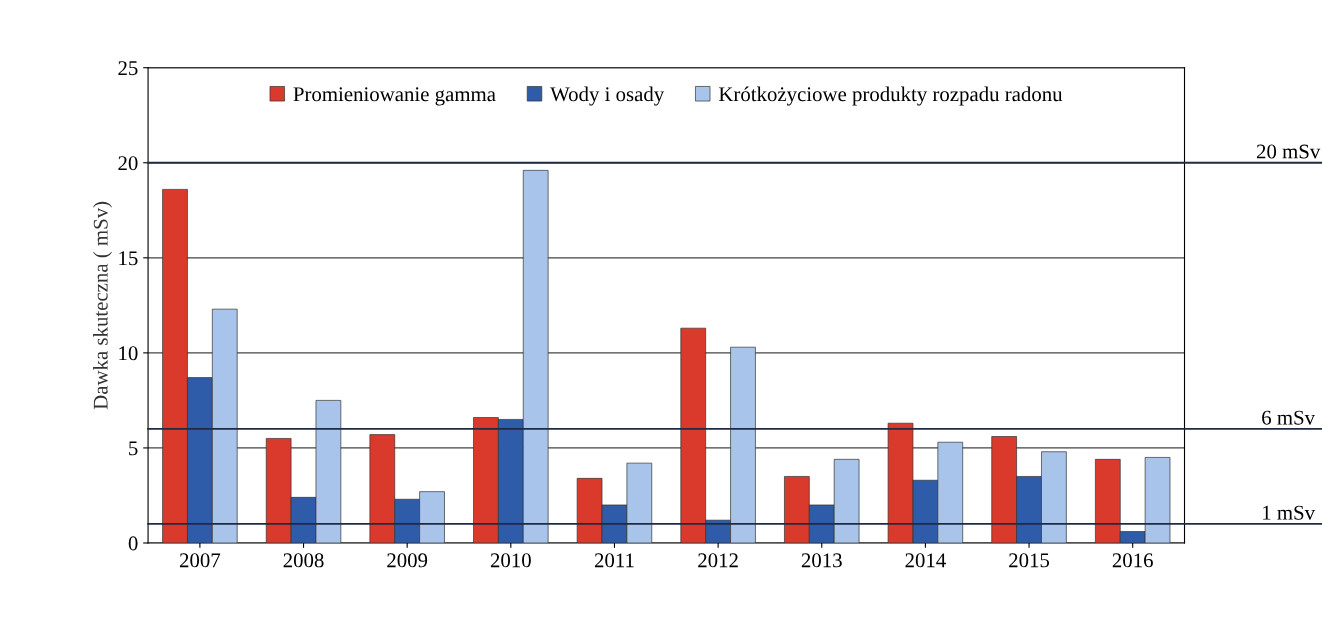  I want to click on x-tick-label: 2008, so click(303, 560).